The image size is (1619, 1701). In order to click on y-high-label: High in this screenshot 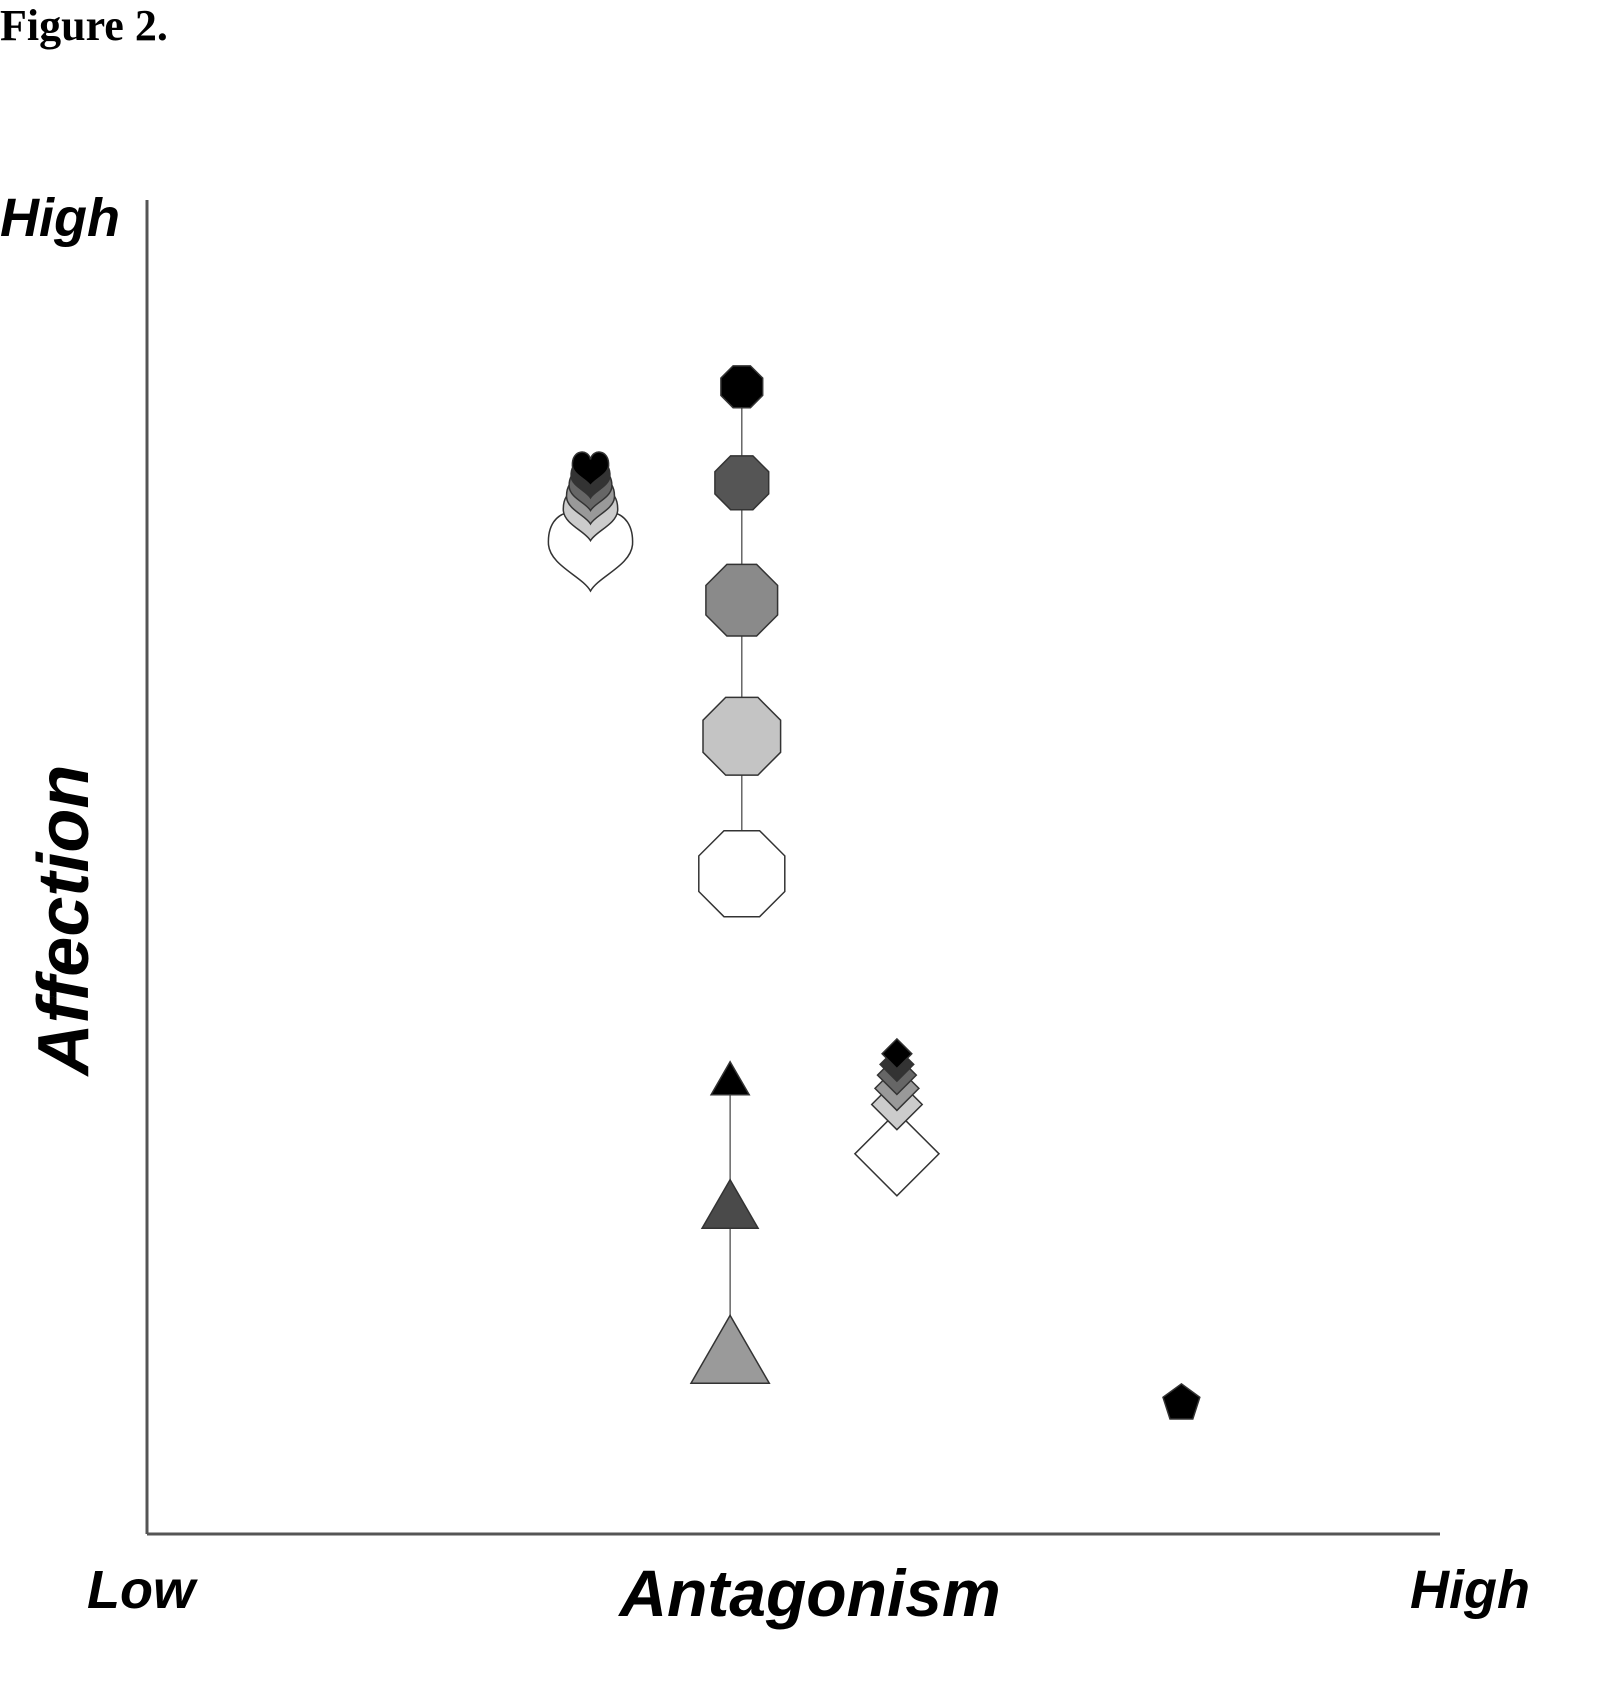, I will do `click(60, 218)`.